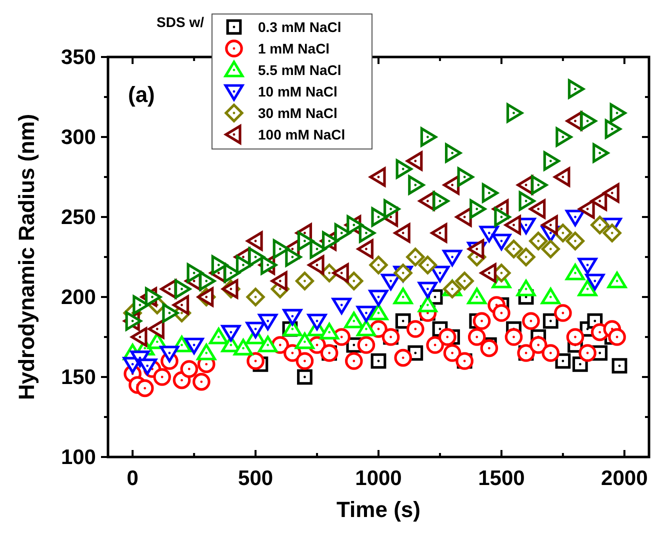 This screenshot has height=543, width=658. Describe the element at coordinates (78, 377) in the screenshot. I see `y-tick-label: 150` at that location.